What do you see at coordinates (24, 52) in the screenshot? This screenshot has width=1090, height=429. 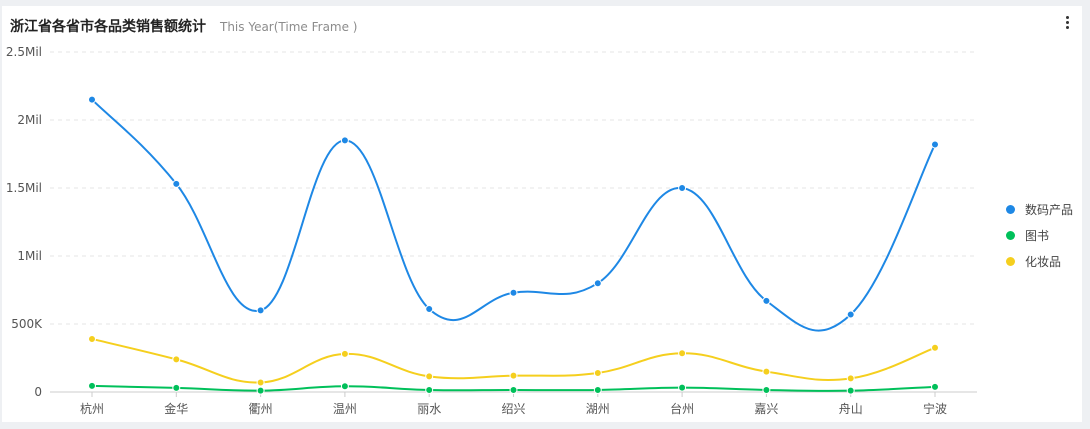 I see `y-tick-label: 2.5Mil` at bounding box center [24, 52].